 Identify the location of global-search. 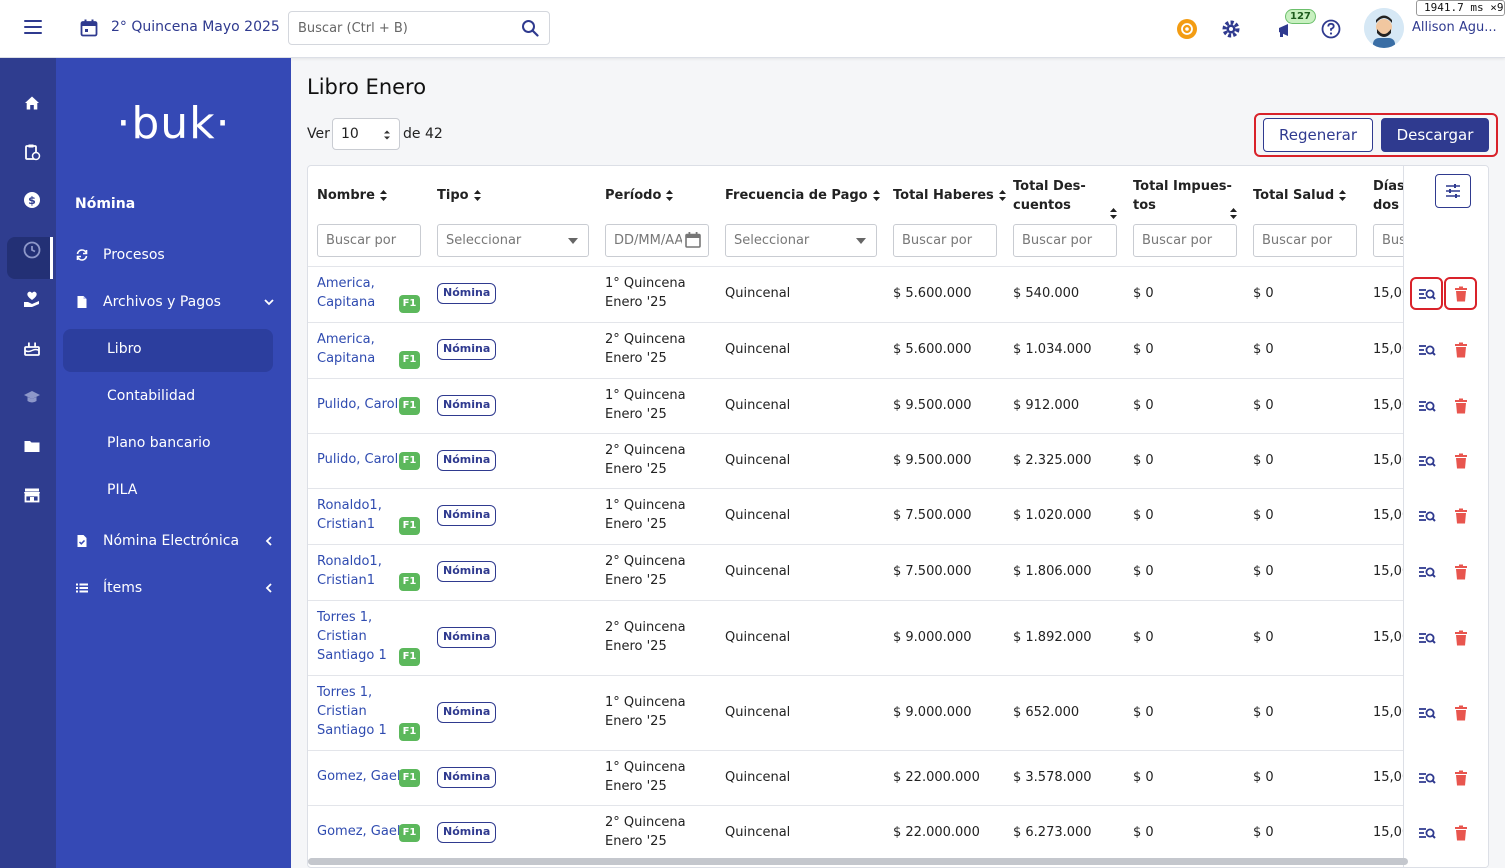
(419, 28).